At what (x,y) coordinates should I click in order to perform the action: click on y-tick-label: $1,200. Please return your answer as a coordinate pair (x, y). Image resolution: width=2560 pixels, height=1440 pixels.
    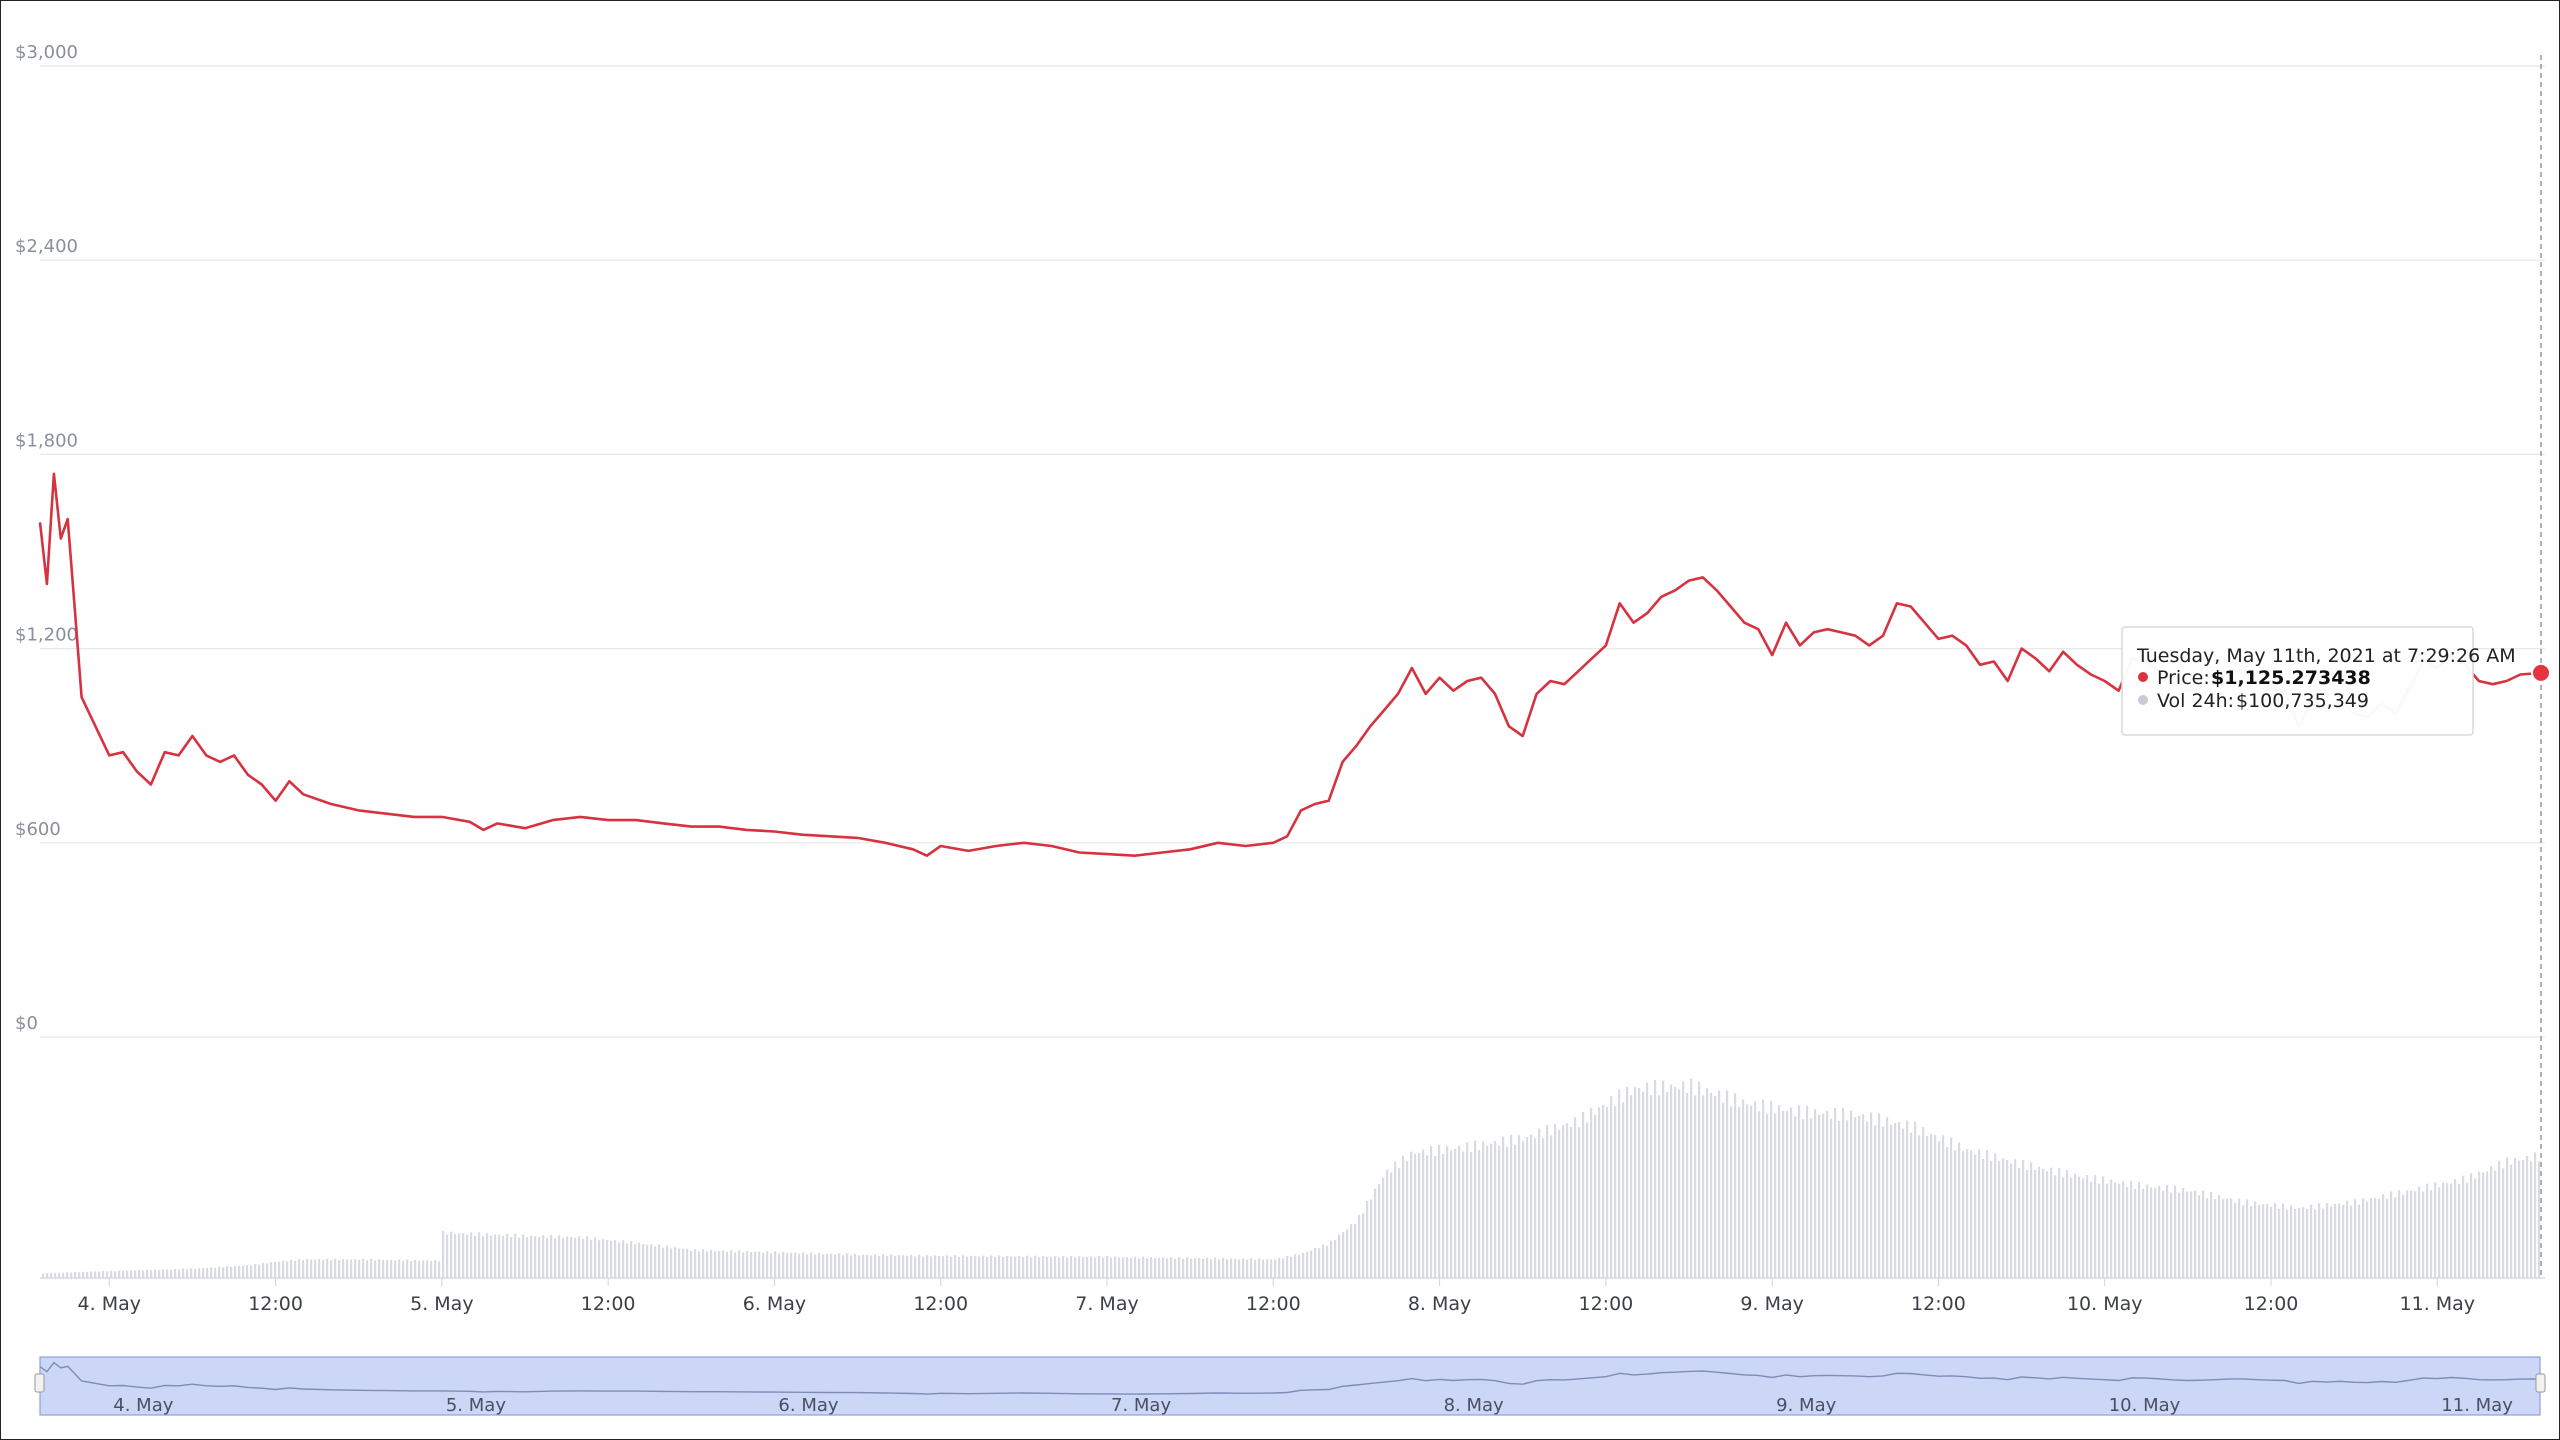
    Looking at the image, I should click on (46, 635).